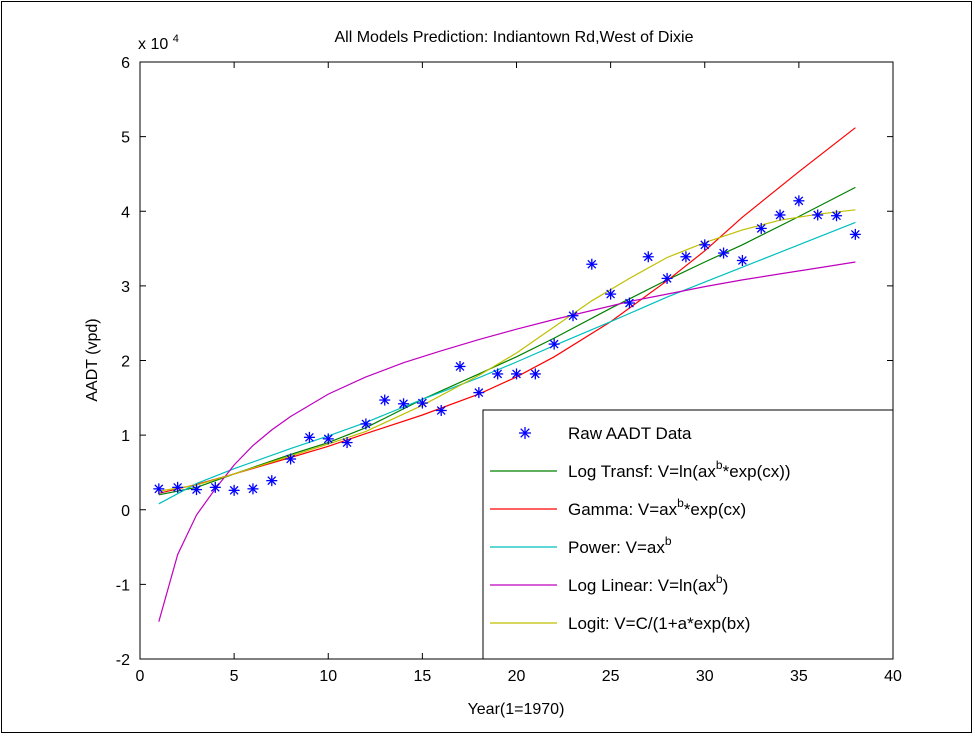  What do you see at coordinates (525, 433) in the screenshot?
I see `legend-marker-raw` at bounding box center [525, 433].